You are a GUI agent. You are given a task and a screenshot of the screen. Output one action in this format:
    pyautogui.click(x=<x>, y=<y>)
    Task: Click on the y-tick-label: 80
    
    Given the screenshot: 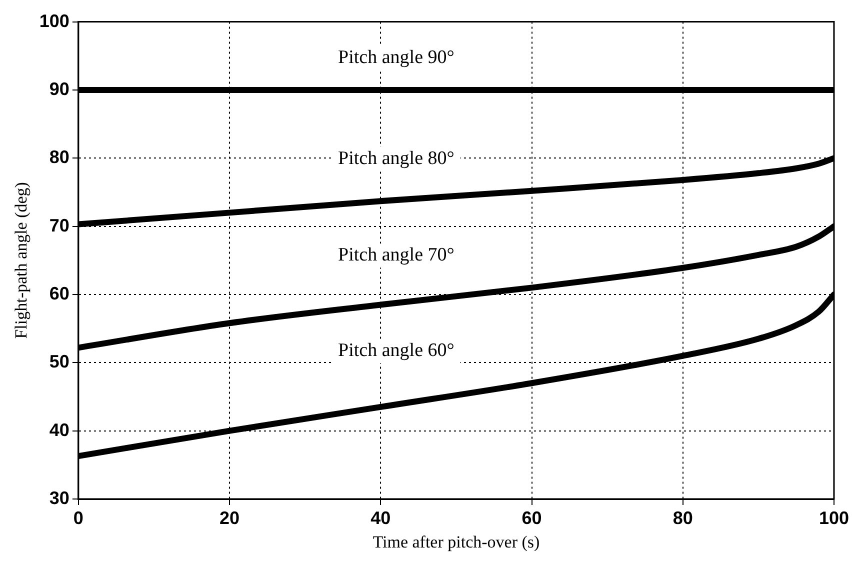 What is the action you would take?
    pyautogui.click(x=59, y=157)
    